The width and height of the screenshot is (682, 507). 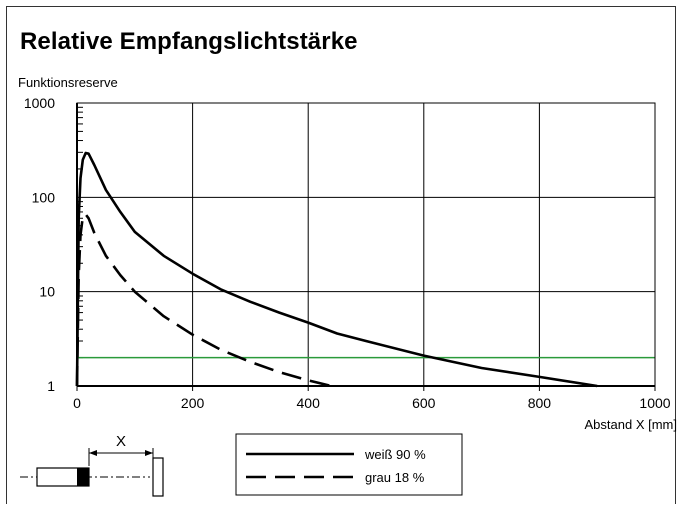 I want to click on dimension-arrow-left, so click(x=93, y=453).